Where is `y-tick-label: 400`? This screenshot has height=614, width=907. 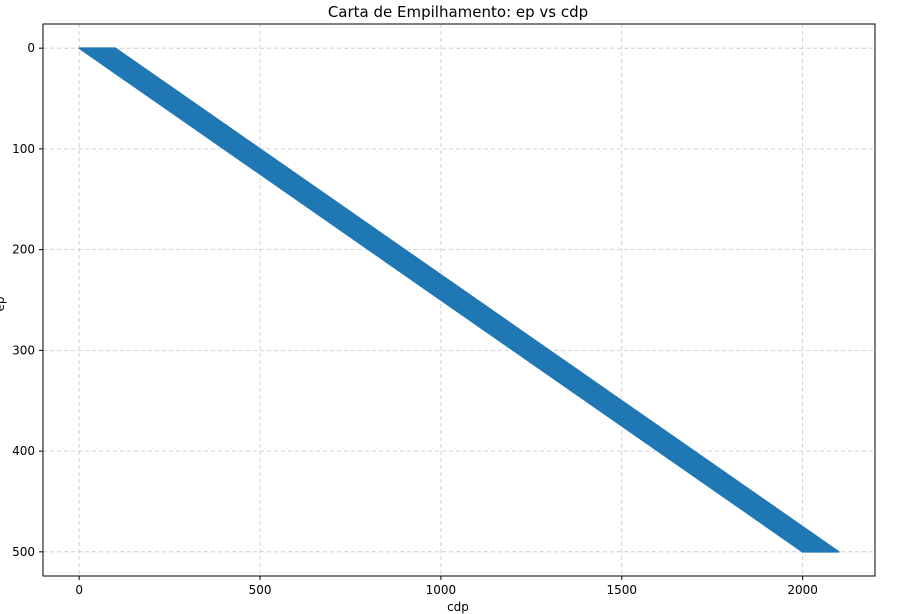
y-tick-label: 400 is located at coordinates (23, 451).